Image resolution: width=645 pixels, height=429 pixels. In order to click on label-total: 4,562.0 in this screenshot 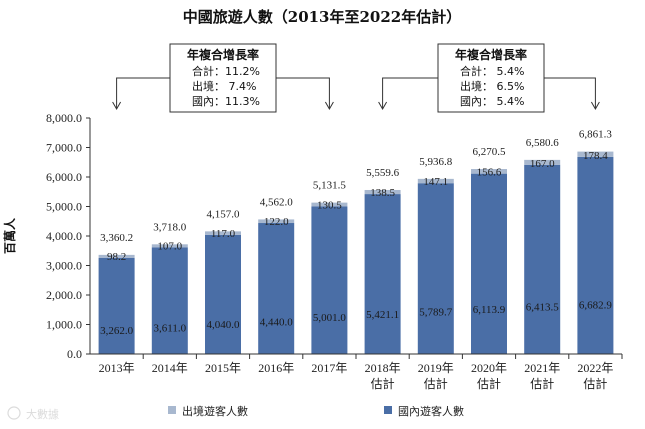, I will do `click(277, 202)`.